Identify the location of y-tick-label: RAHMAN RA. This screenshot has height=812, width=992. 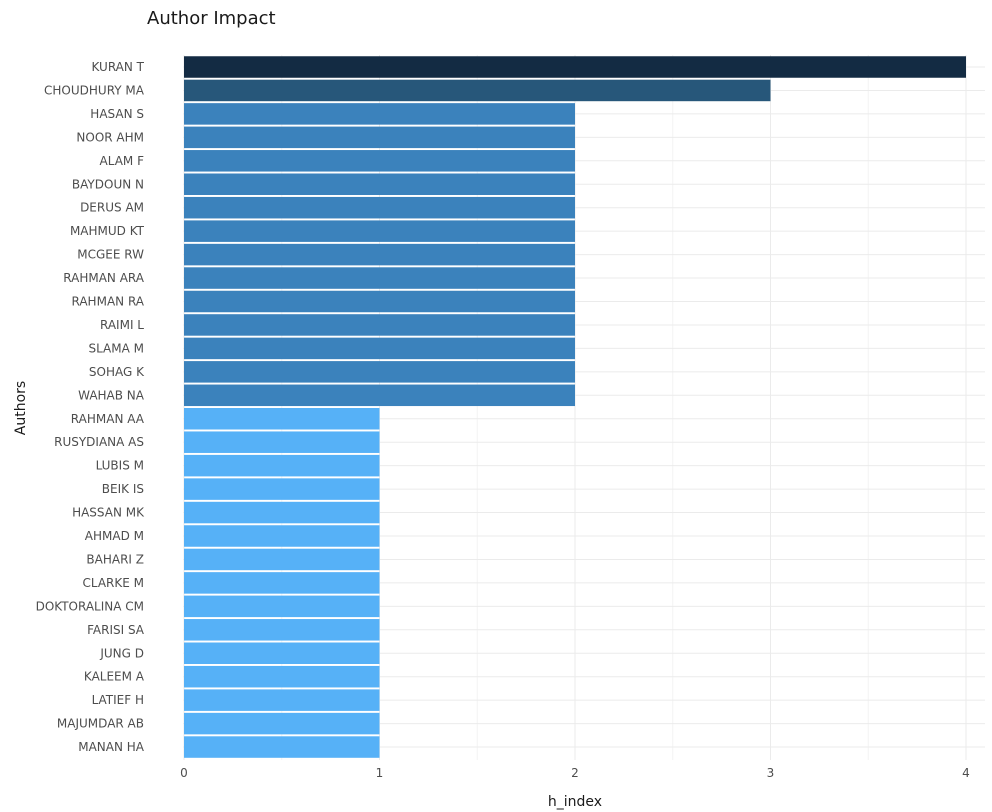
(108, 302).